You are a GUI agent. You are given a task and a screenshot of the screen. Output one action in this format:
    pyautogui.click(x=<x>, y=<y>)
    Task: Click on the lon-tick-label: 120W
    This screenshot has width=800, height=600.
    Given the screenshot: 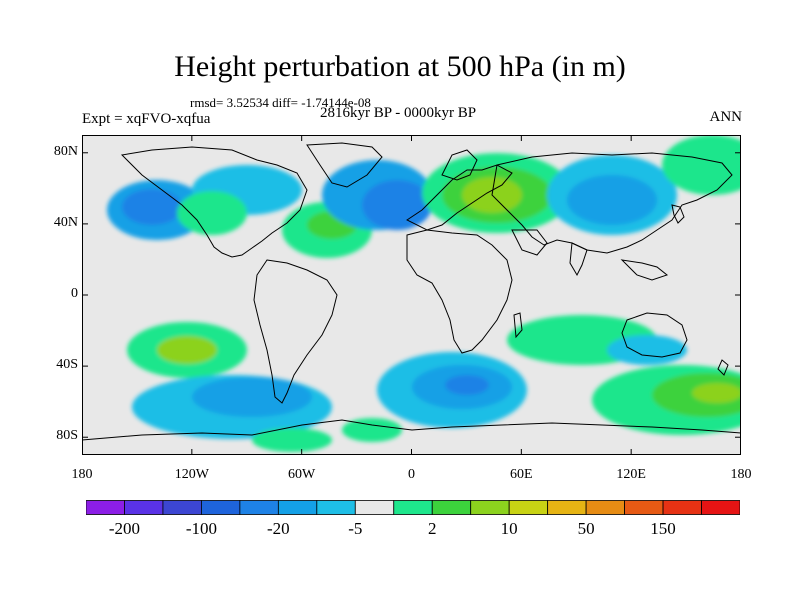 What is the action you would take?
    pyautogui.click(x=191, y=474)
    